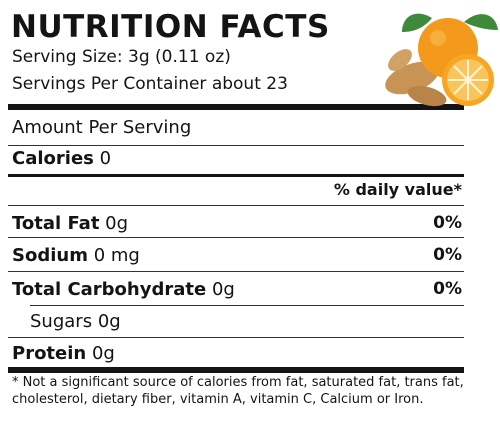 The width and height of the screenshot is (500, 445). I want to click on nutrient-row-protein: Protein 0g, so click(237, 353).